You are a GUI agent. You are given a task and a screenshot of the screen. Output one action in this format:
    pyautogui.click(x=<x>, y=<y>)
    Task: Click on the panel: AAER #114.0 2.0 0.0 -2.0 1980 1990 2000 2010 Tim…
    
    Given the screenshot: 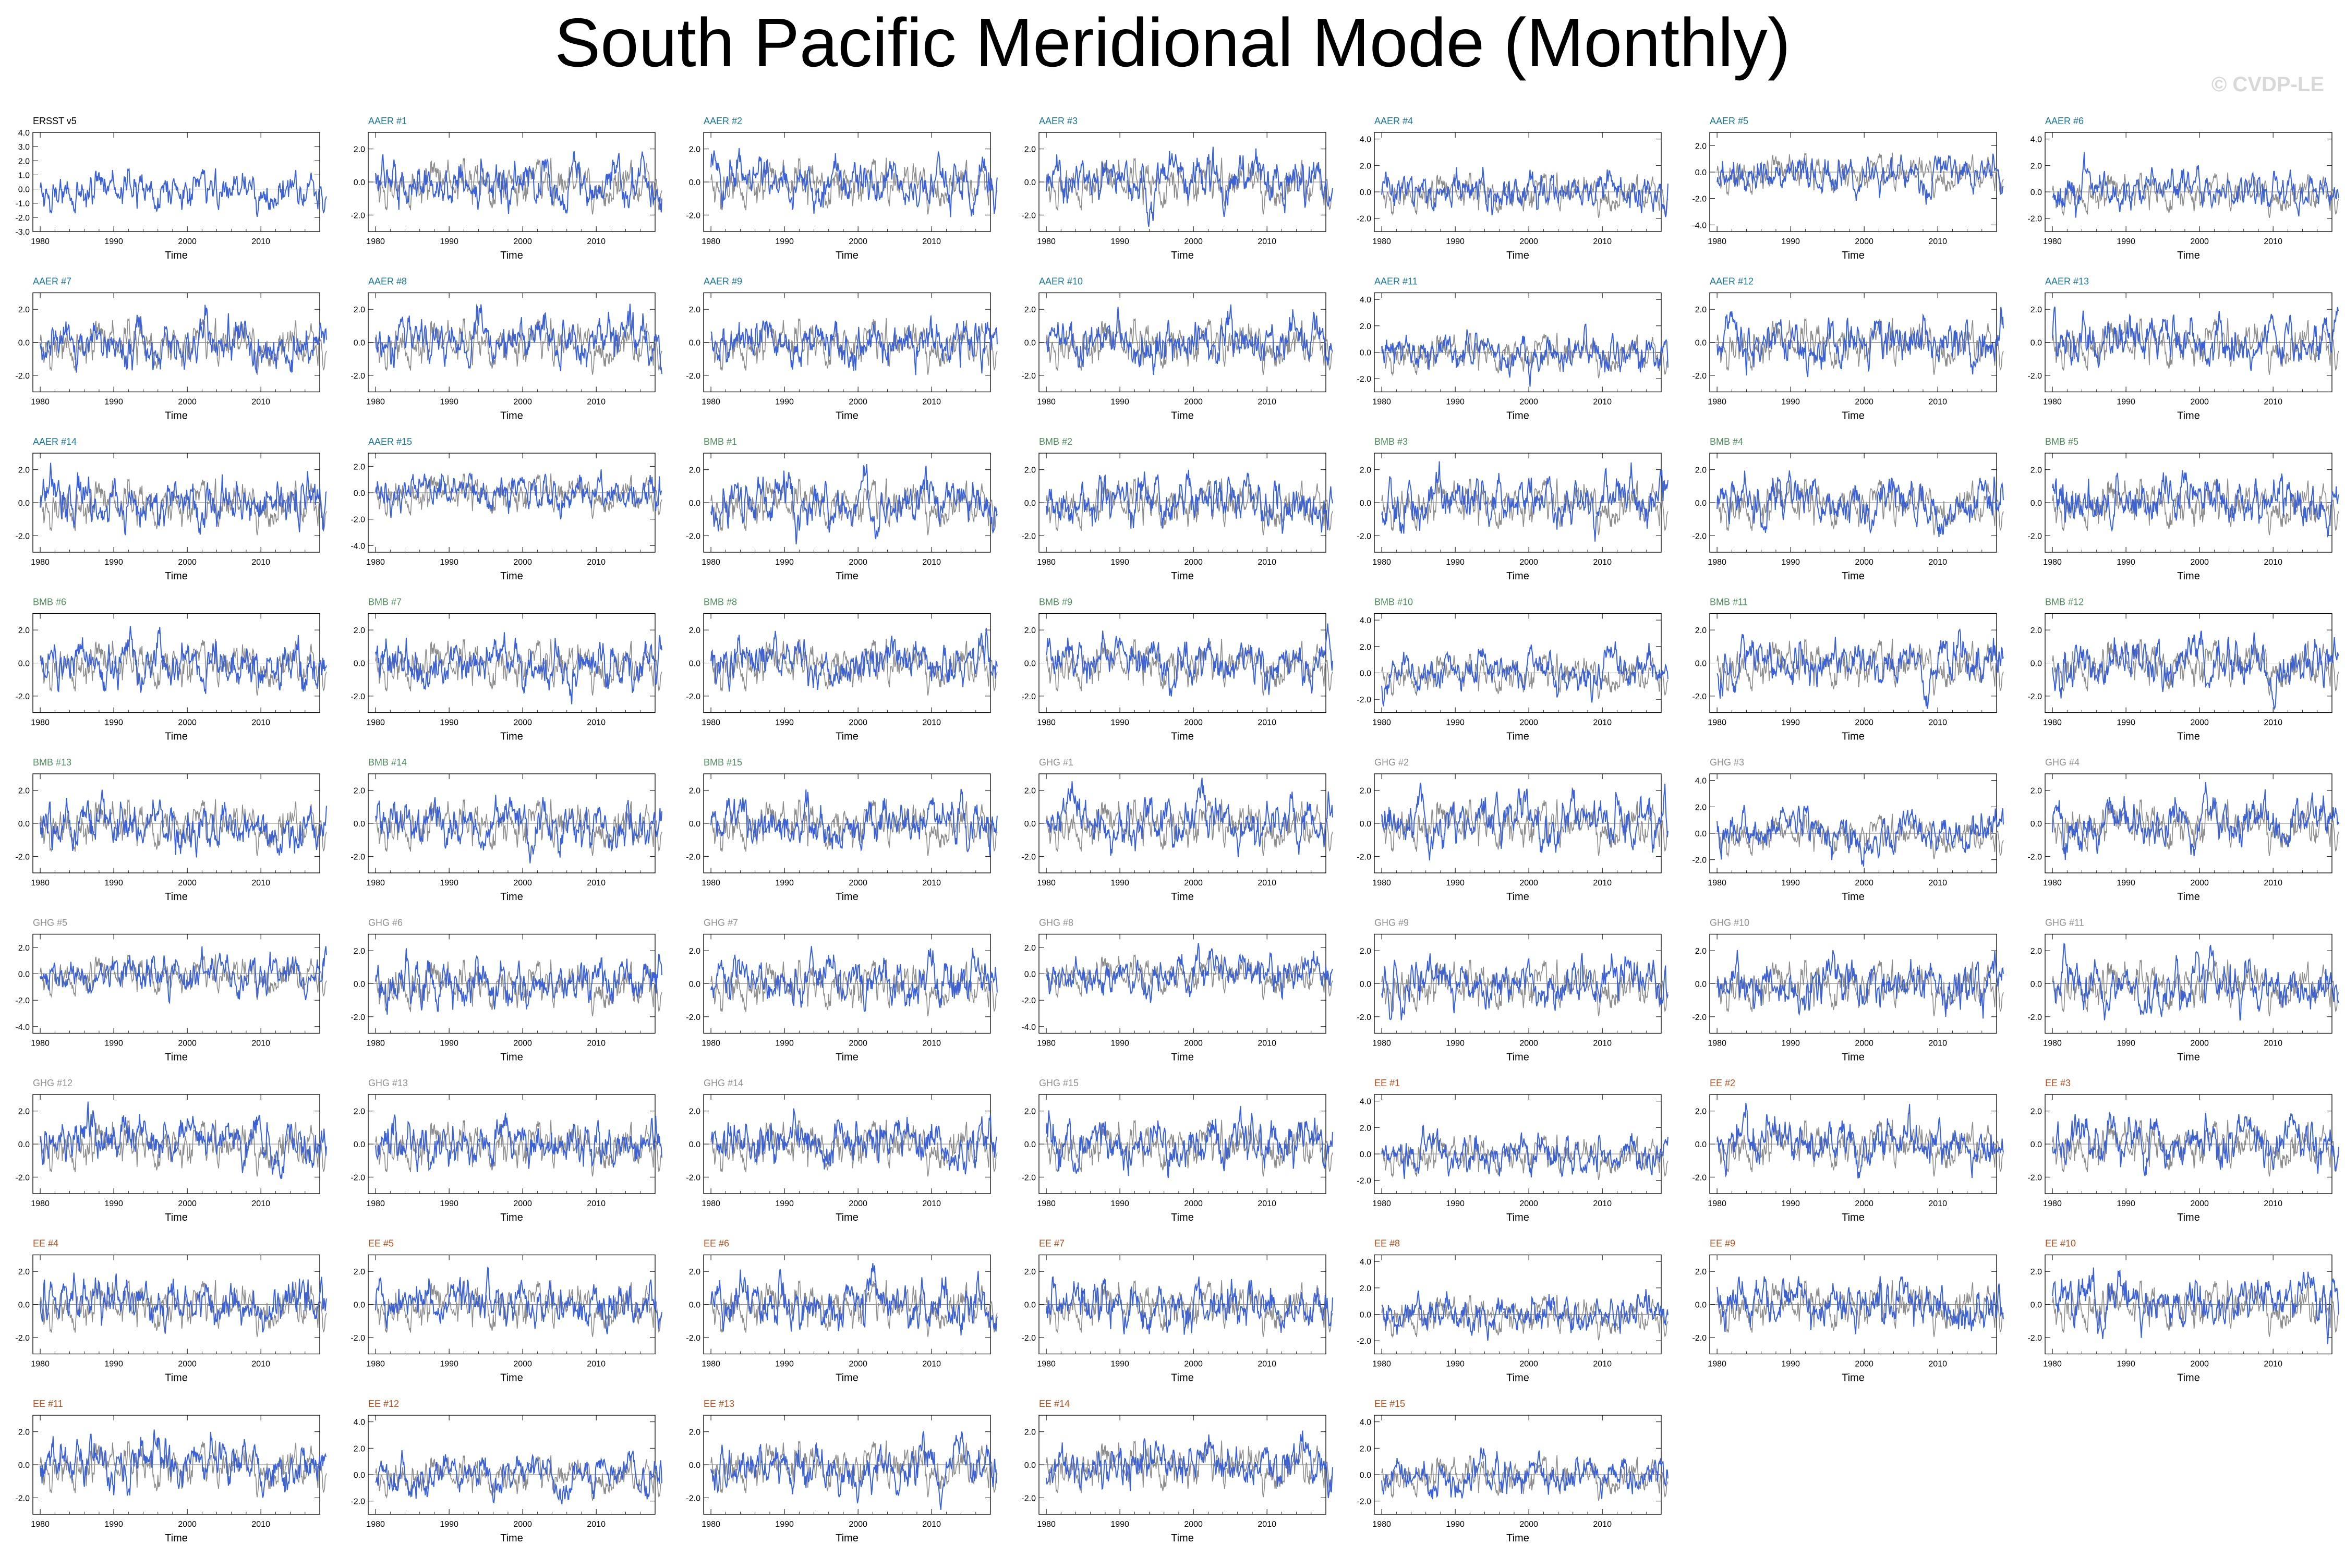 What is the action you would take?
    pyautogui.click(x=1513, y=349)
    